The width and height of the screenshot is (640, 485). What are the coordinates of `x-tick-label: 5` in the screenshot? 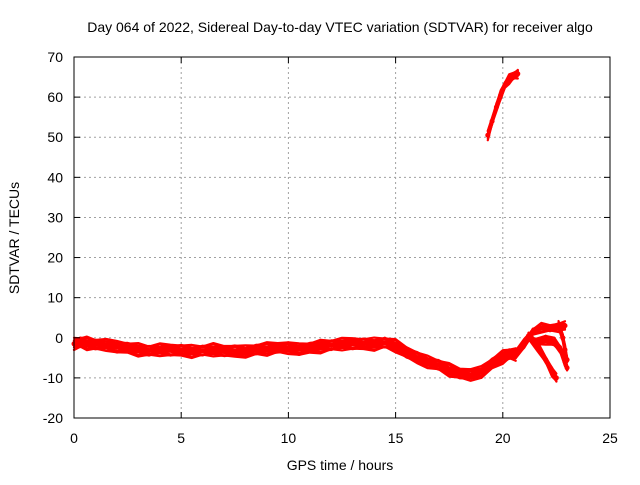 It's located at (181, 438).